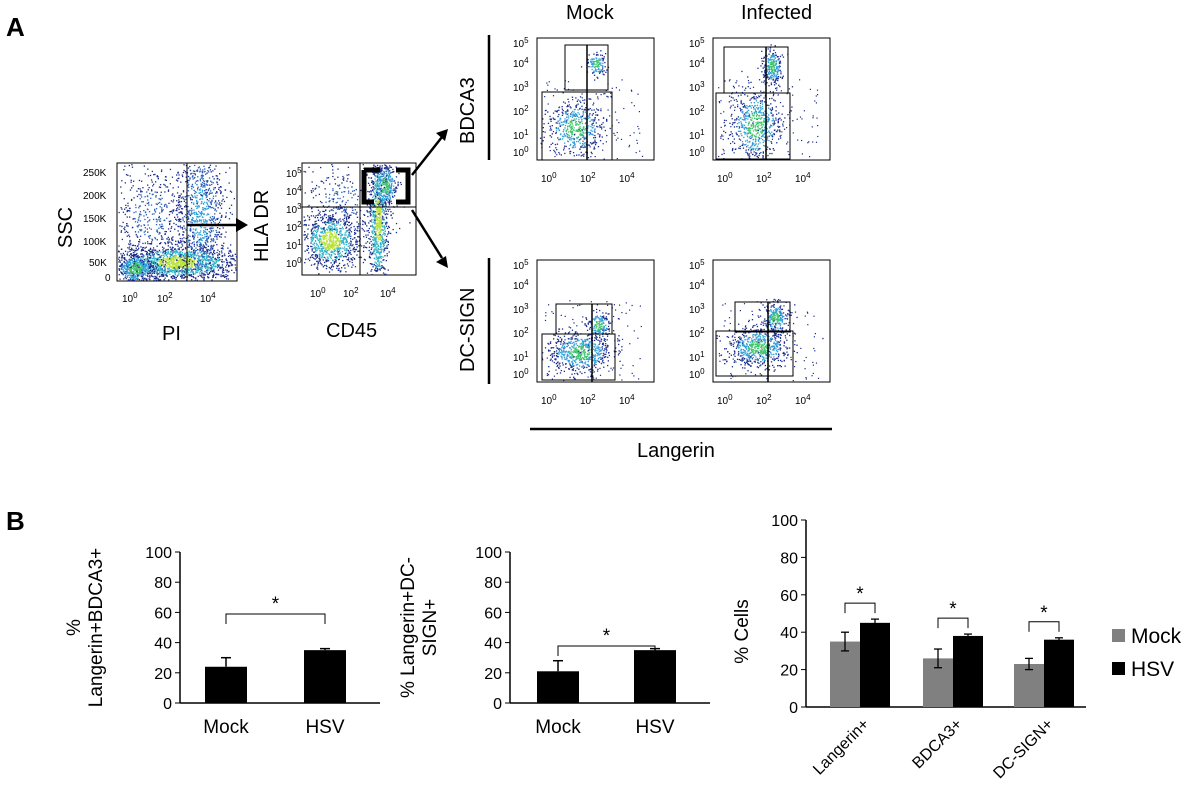 This screenshot has width=1188, height=800. Describe the element at coordinates (968, 671) in the screenshot. I see `bar-hsv-bdca3` at that location.